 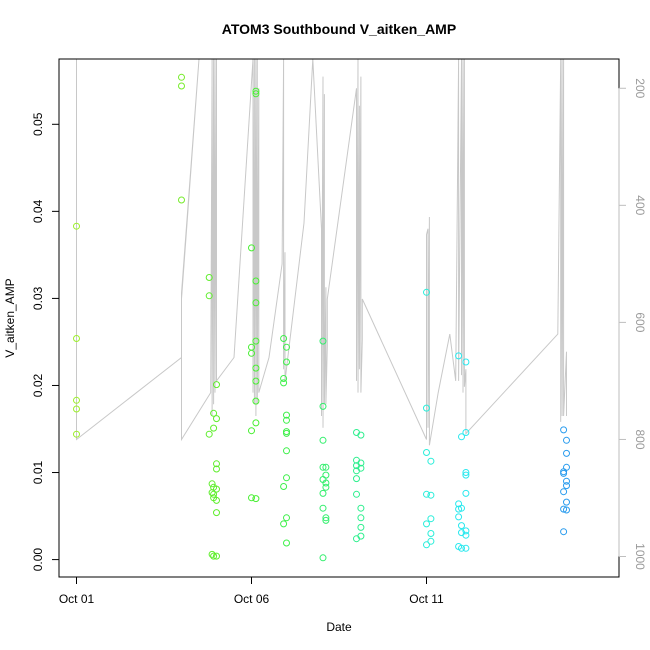 What do you see at coordinates (38, 211) in the screenshot?
I see `y-tick-label: 0.04` at bounding box center [38, 211].